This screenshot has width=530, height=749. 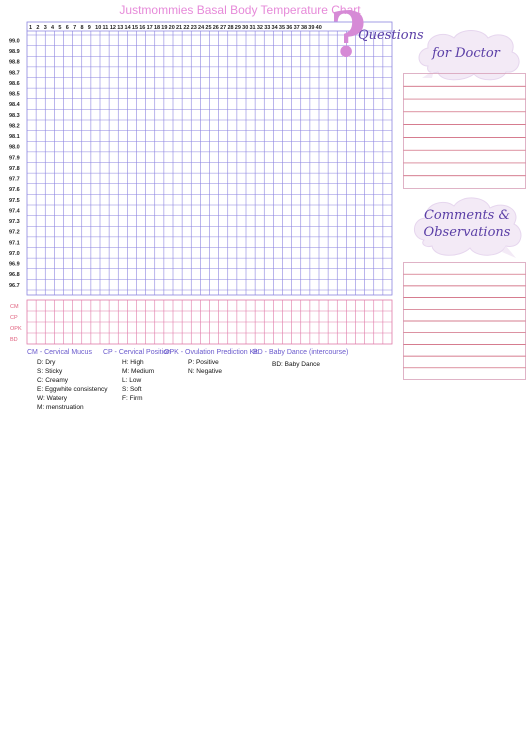 What do you see at coordinates (30, 28) in the screenshot?
I see `day-number-label: 1` at bounding box center [30, 28].